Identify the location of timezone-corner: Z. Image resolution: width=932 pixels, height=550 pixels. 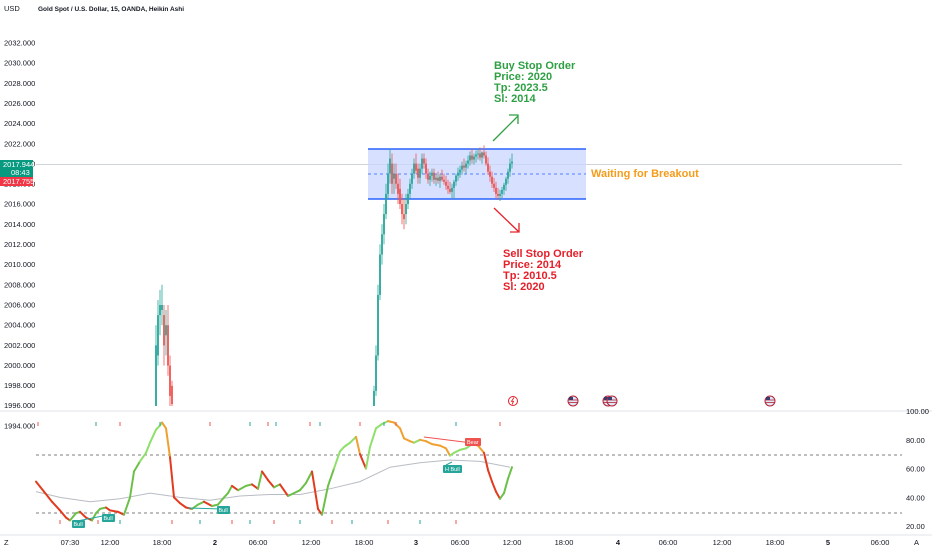
(6, 542).